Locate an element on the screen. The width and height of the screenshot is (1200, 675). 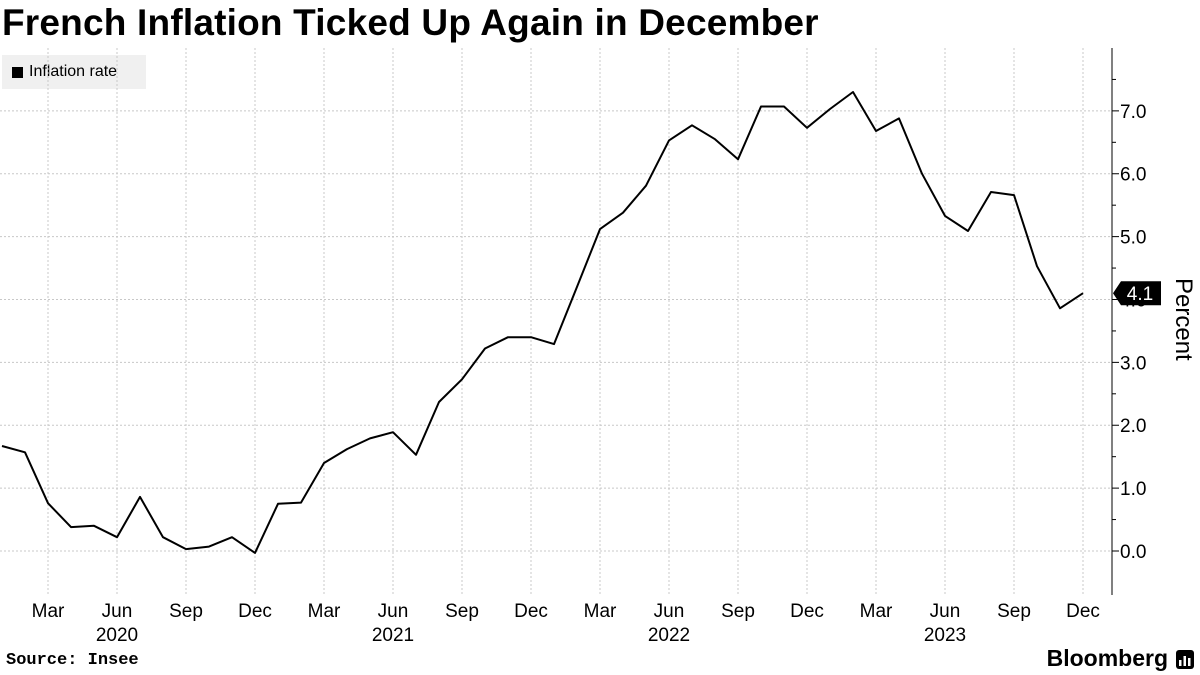
y-tick-label: 6.0 is located at coordinates (1133, 175).